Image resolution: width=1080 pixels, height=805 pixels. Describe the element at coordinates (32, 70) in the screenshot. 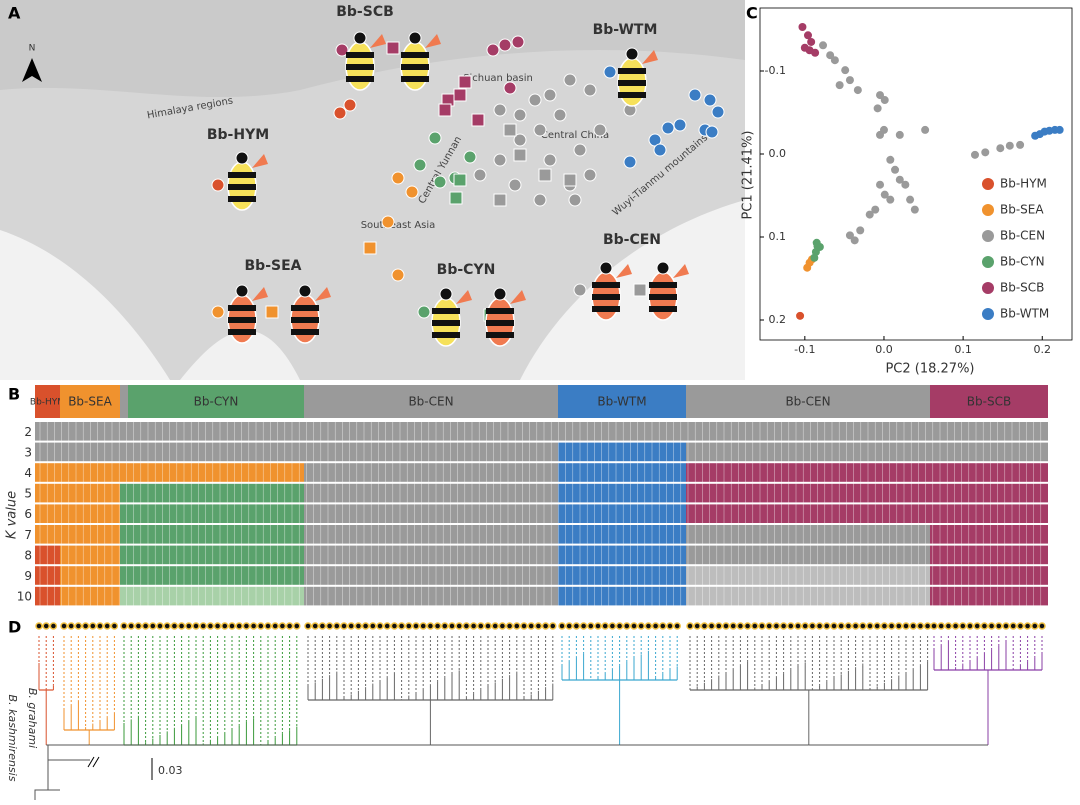

I see `north-arrow` at that location.